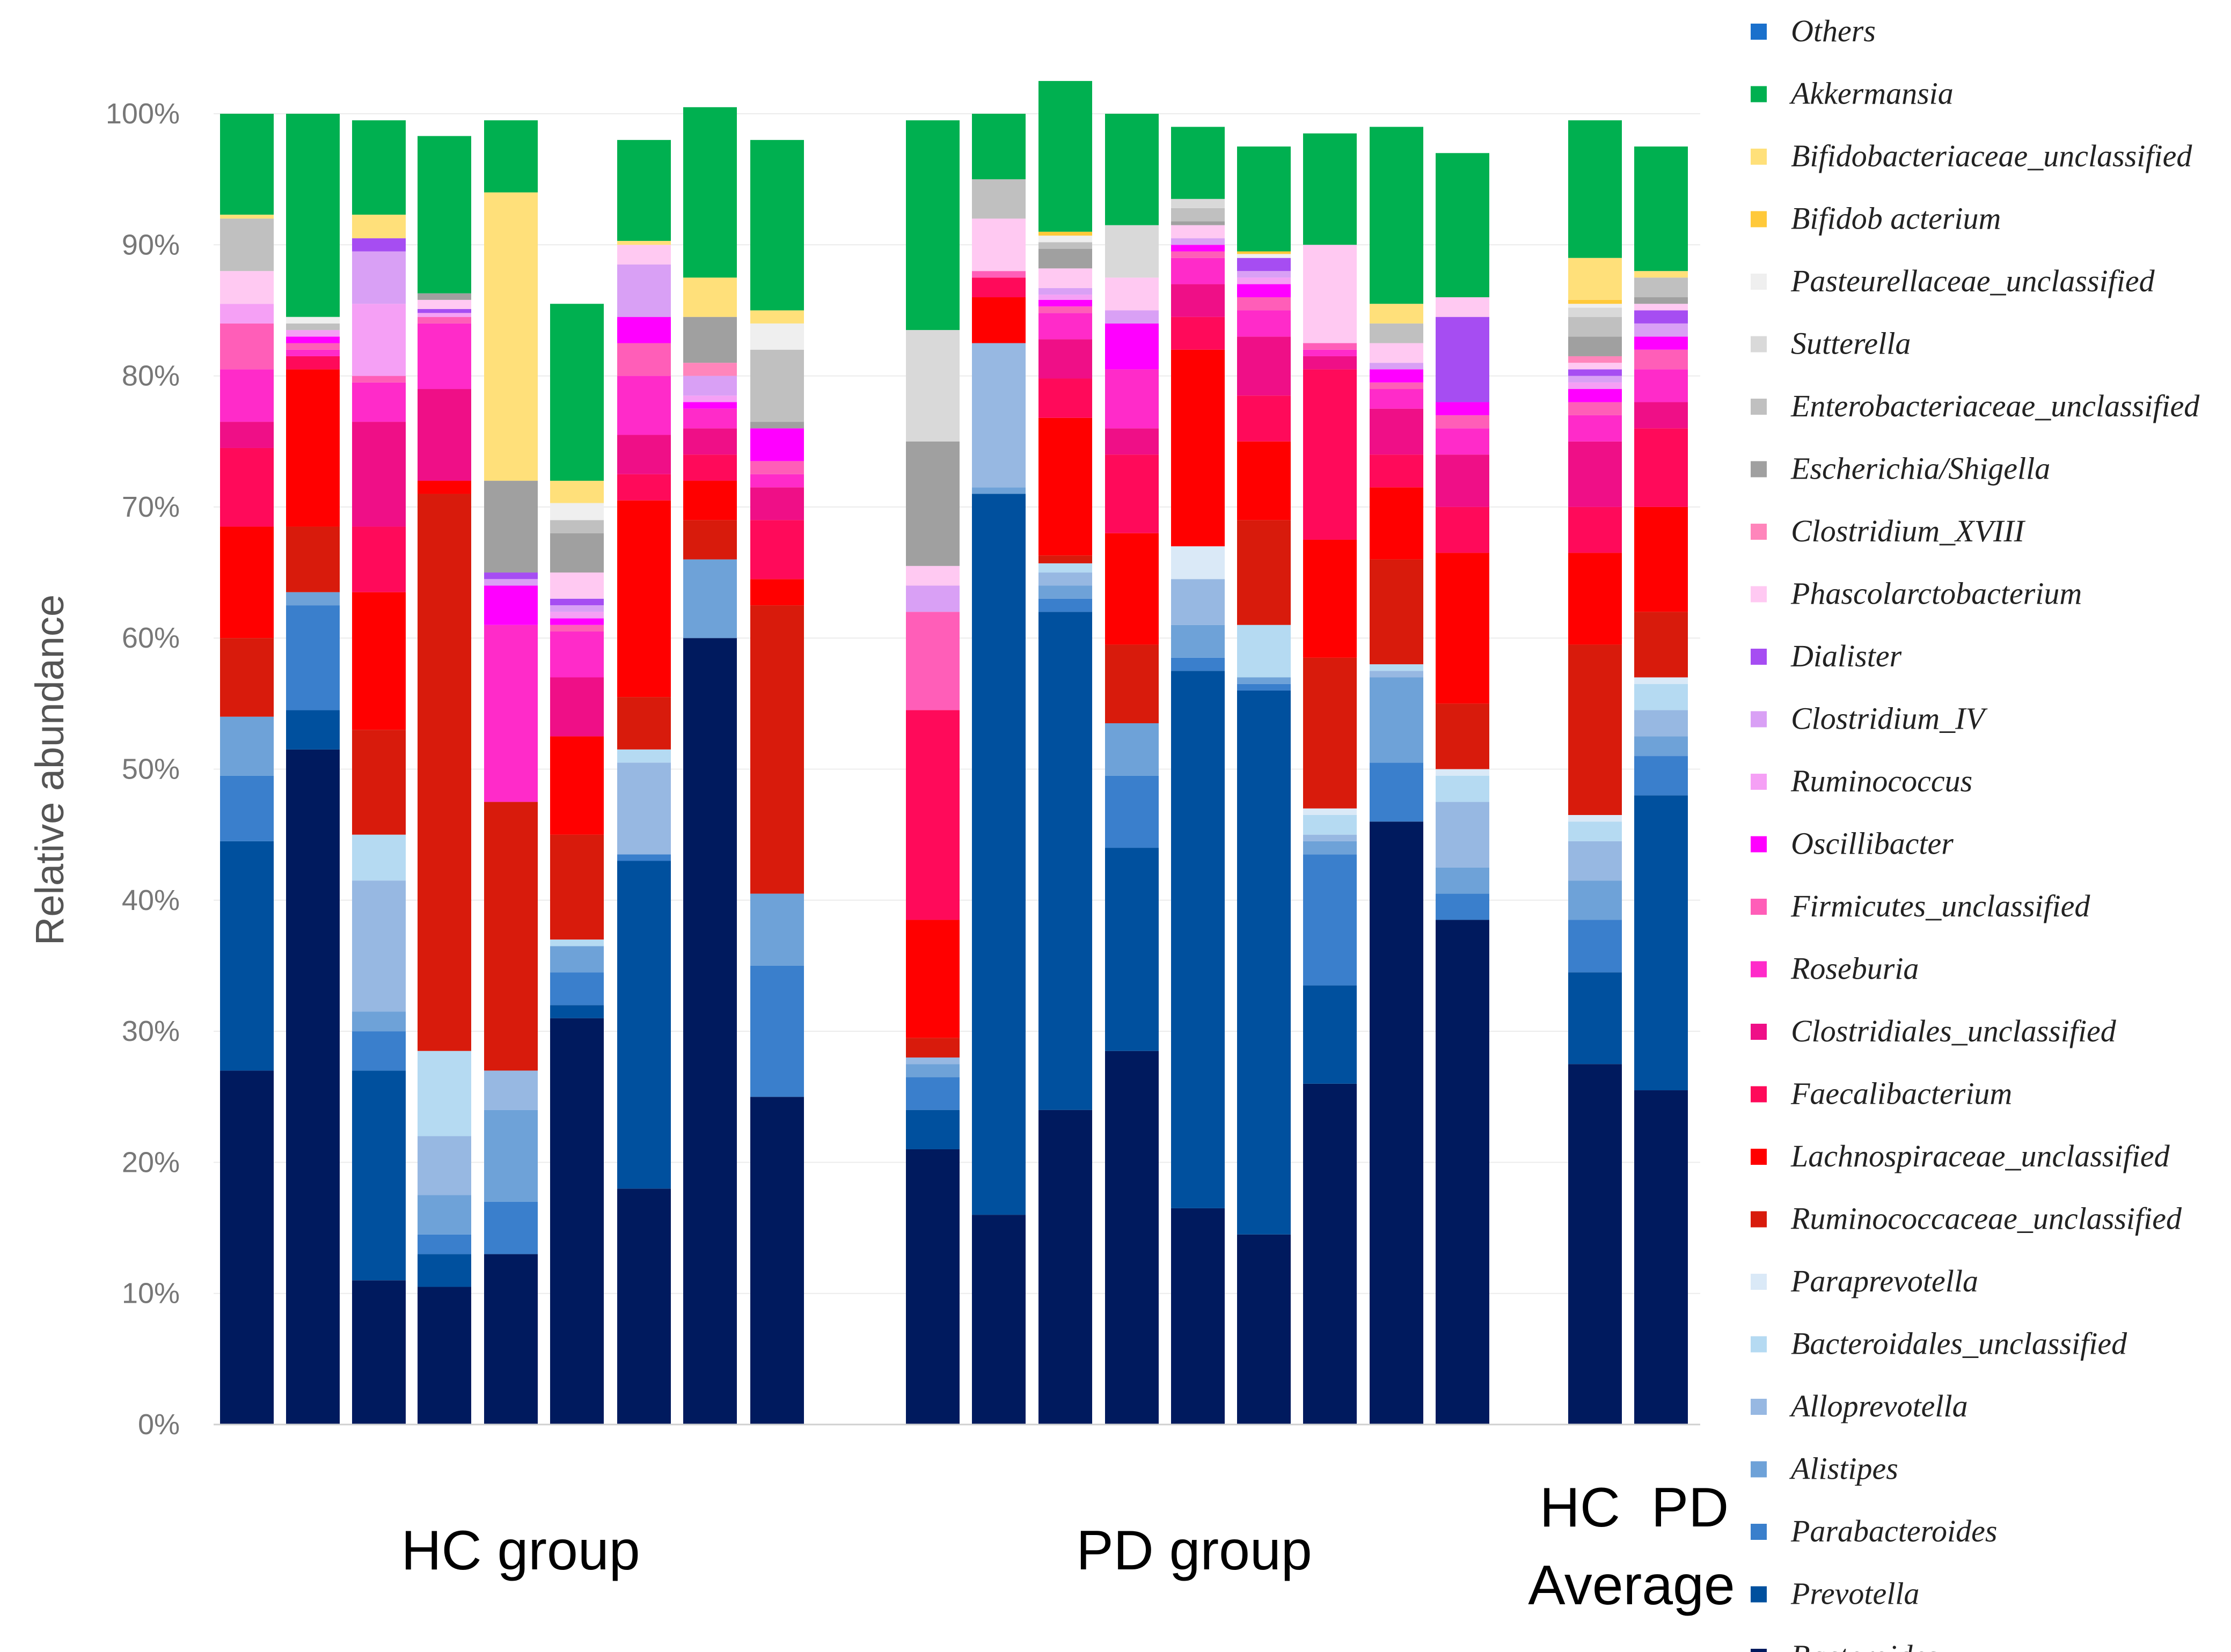  What do you see at coordinates (1264, 199) in the screenshot?
I see `bar-segment: PD-6 — Akkermansia: 8%` at bounding box center [1264, 199].